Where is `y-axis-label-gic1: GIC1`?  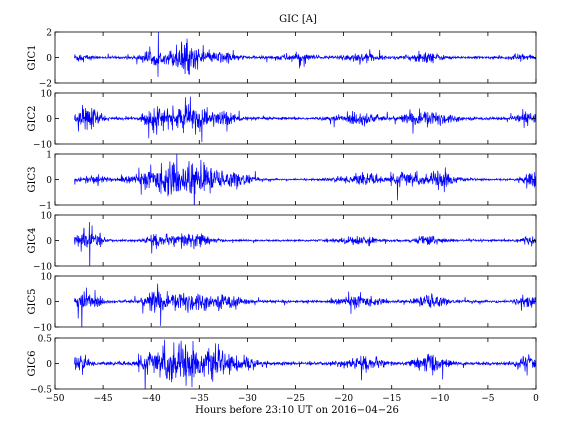 y-axis-label-gic1: GIC1 is located at coordinates (32, 58).